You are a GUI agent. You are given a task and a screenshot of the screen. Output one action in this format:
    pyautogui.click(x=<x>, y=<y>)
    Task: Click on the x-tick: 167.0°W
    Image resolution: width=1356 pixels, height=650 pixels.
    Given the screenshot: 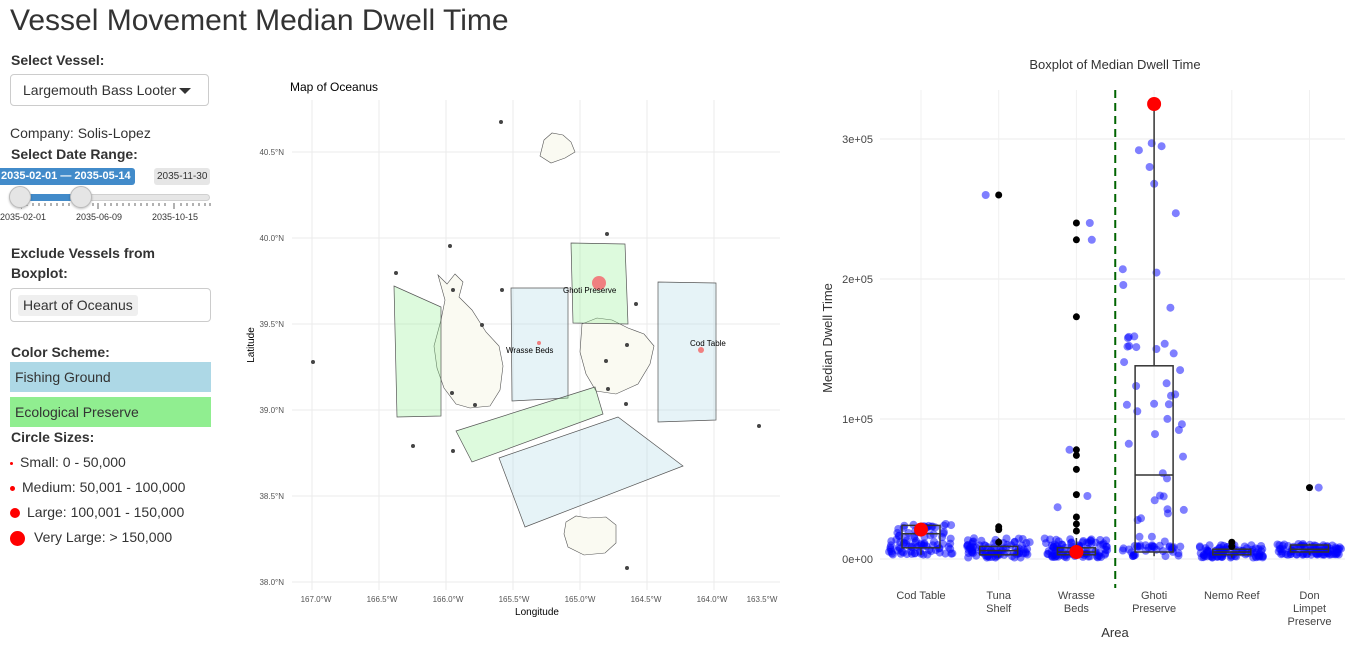 What is the action you would take?
    pyautogui.click(x=316, y=599)
    